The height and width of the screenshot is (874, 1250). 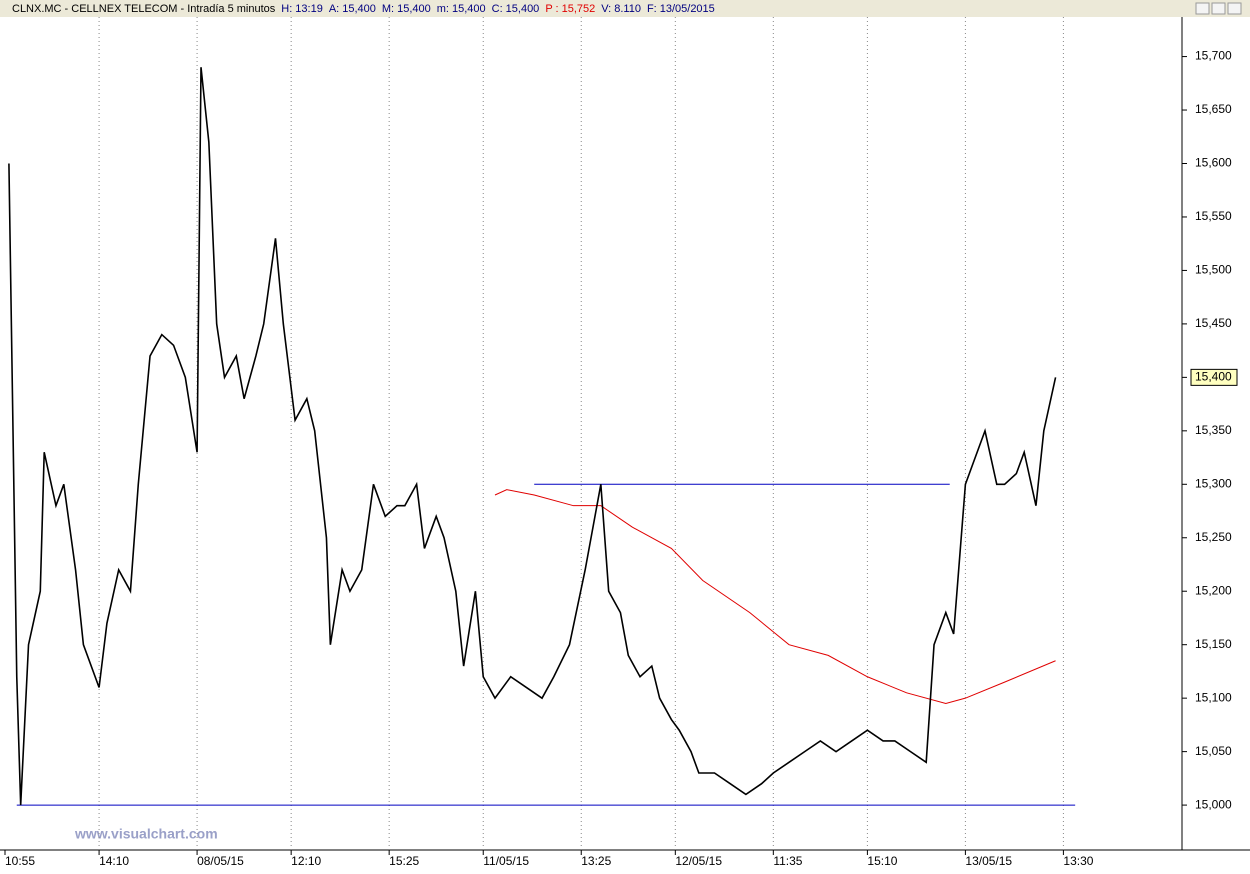 I want to click on y-tick-label: 15,700, so click(x=1213, y=56).